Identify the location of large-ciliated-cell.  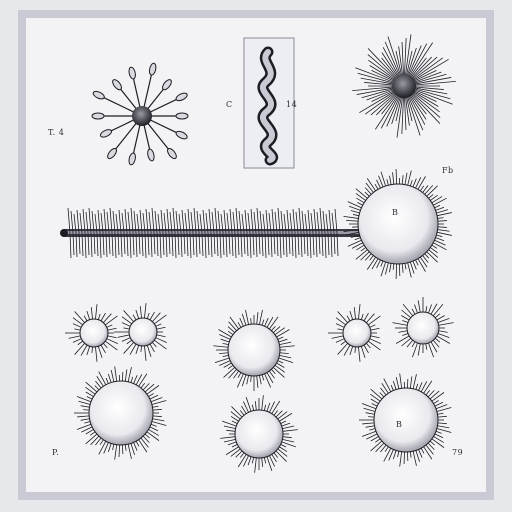
(397, 224).